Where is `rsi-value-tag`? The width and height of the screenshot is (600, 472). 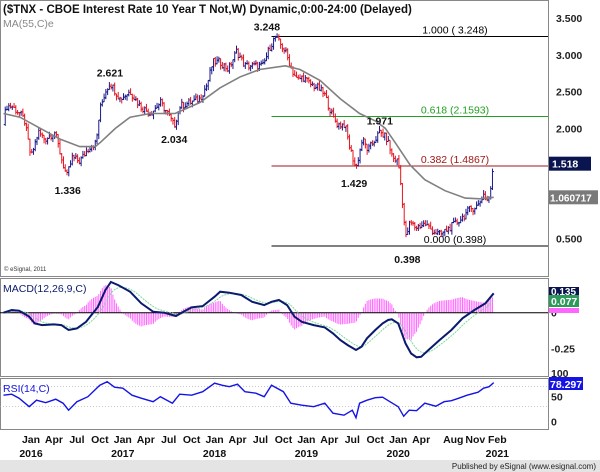
rsi-value-tag is located at coordinates (566, 383).